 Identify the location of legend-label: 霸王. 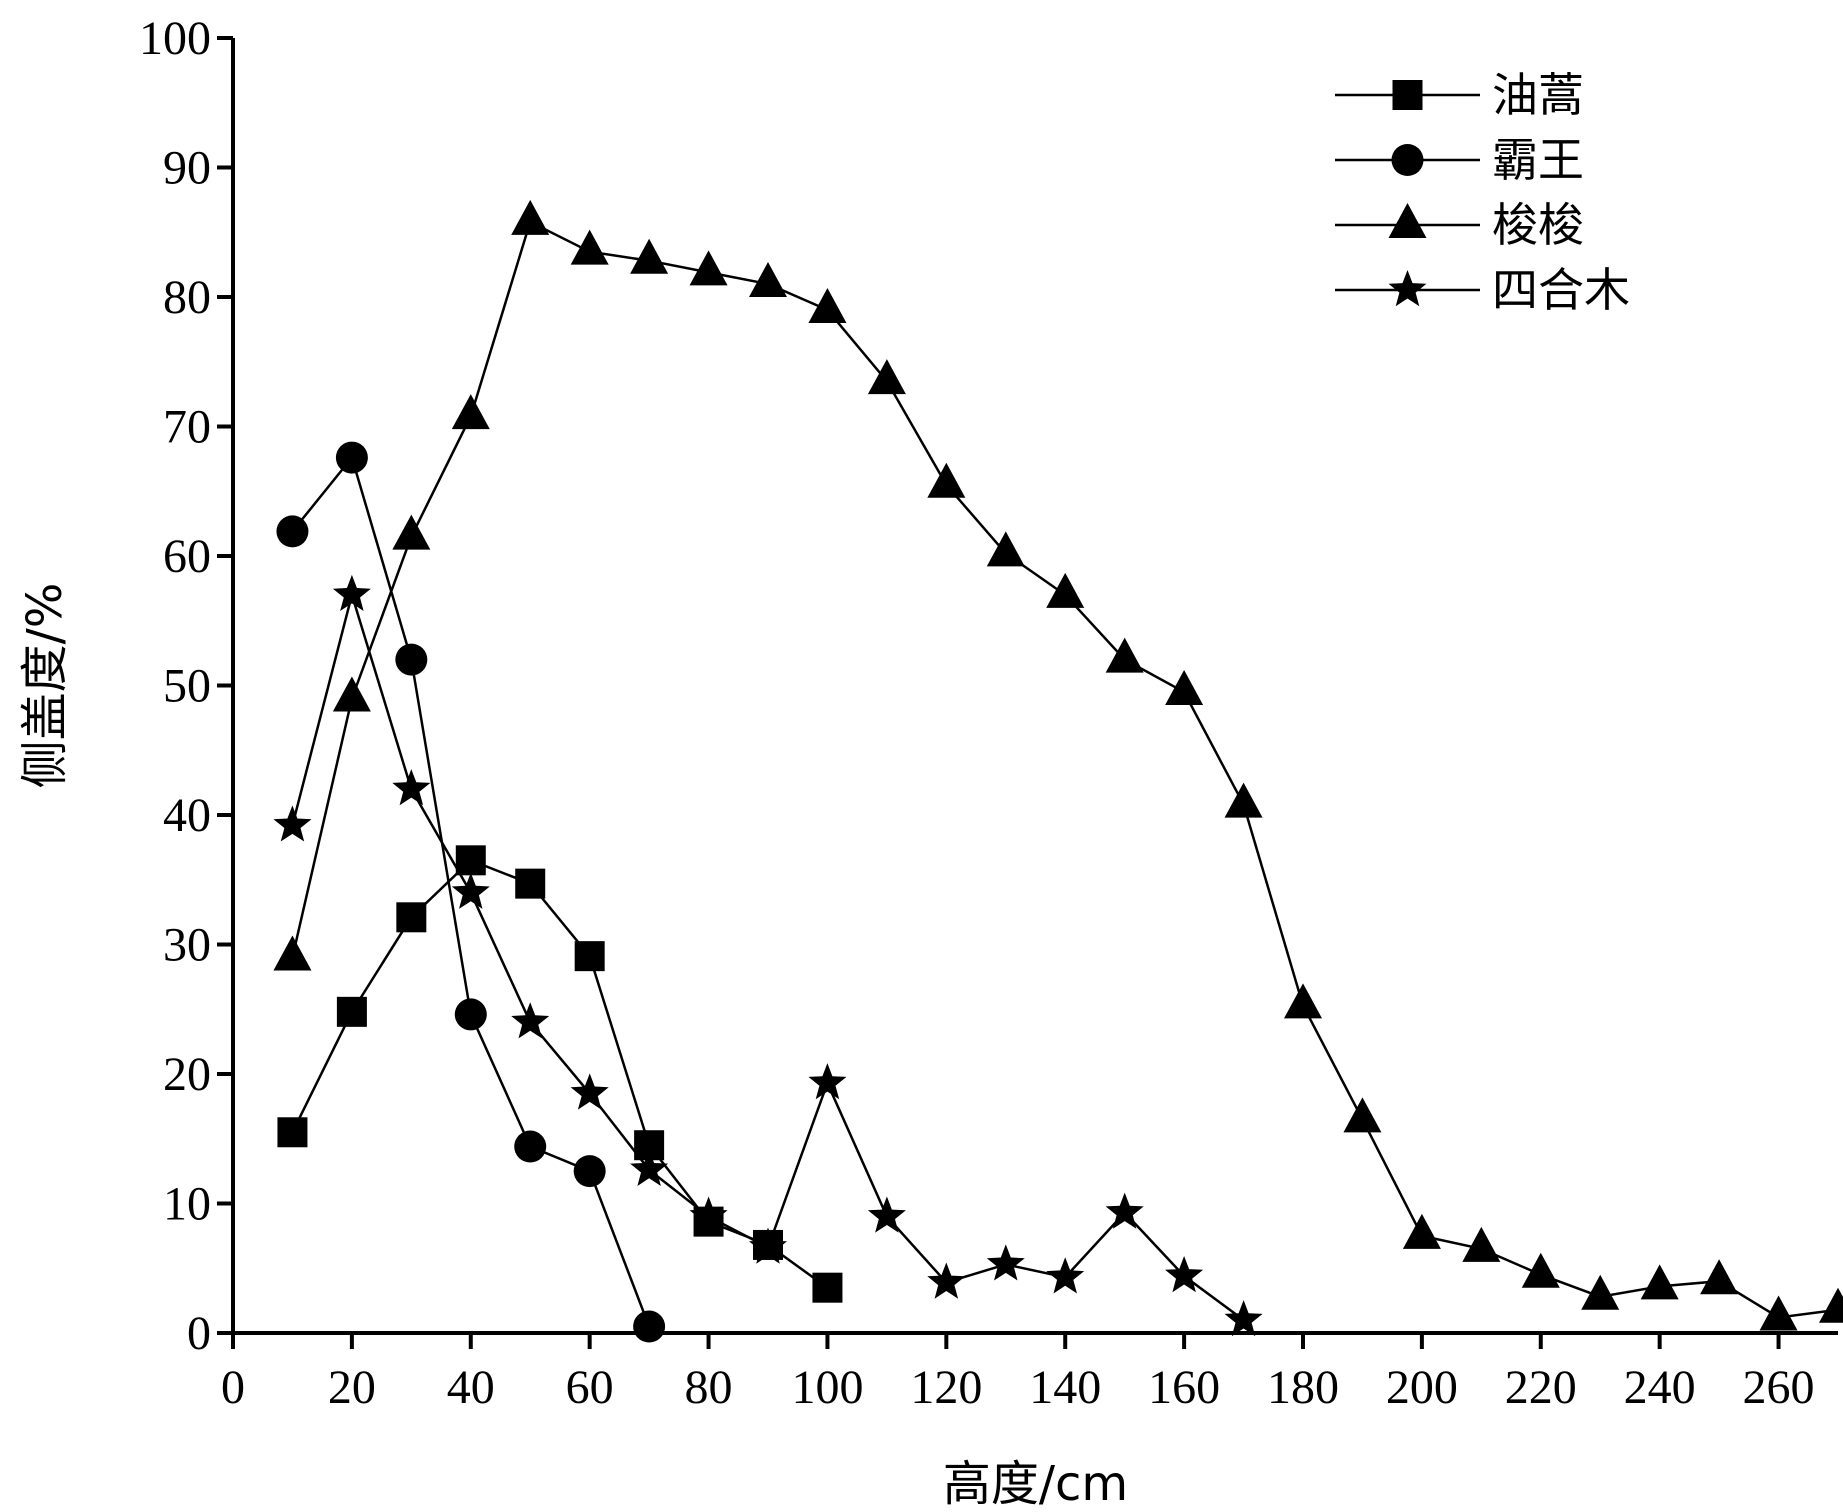
(1538, 160).